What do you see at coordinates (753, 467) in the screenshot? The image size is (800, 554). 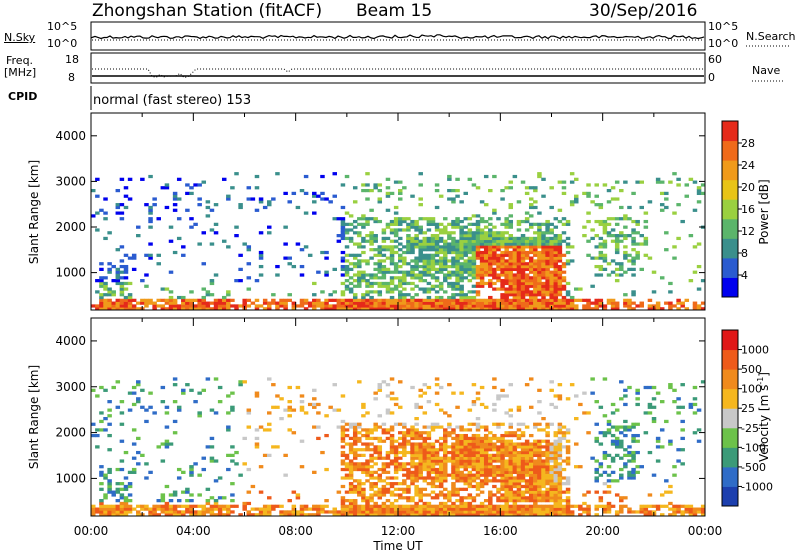 I see `colorbar-tick-label: -500` at bounding box center [753, 467].